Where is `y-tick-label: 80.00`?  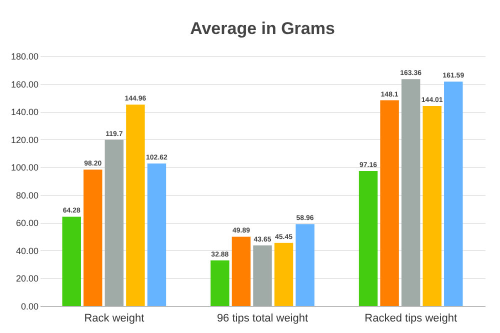
y-tick-label: 80.00 is located at coordinates (27, 195).